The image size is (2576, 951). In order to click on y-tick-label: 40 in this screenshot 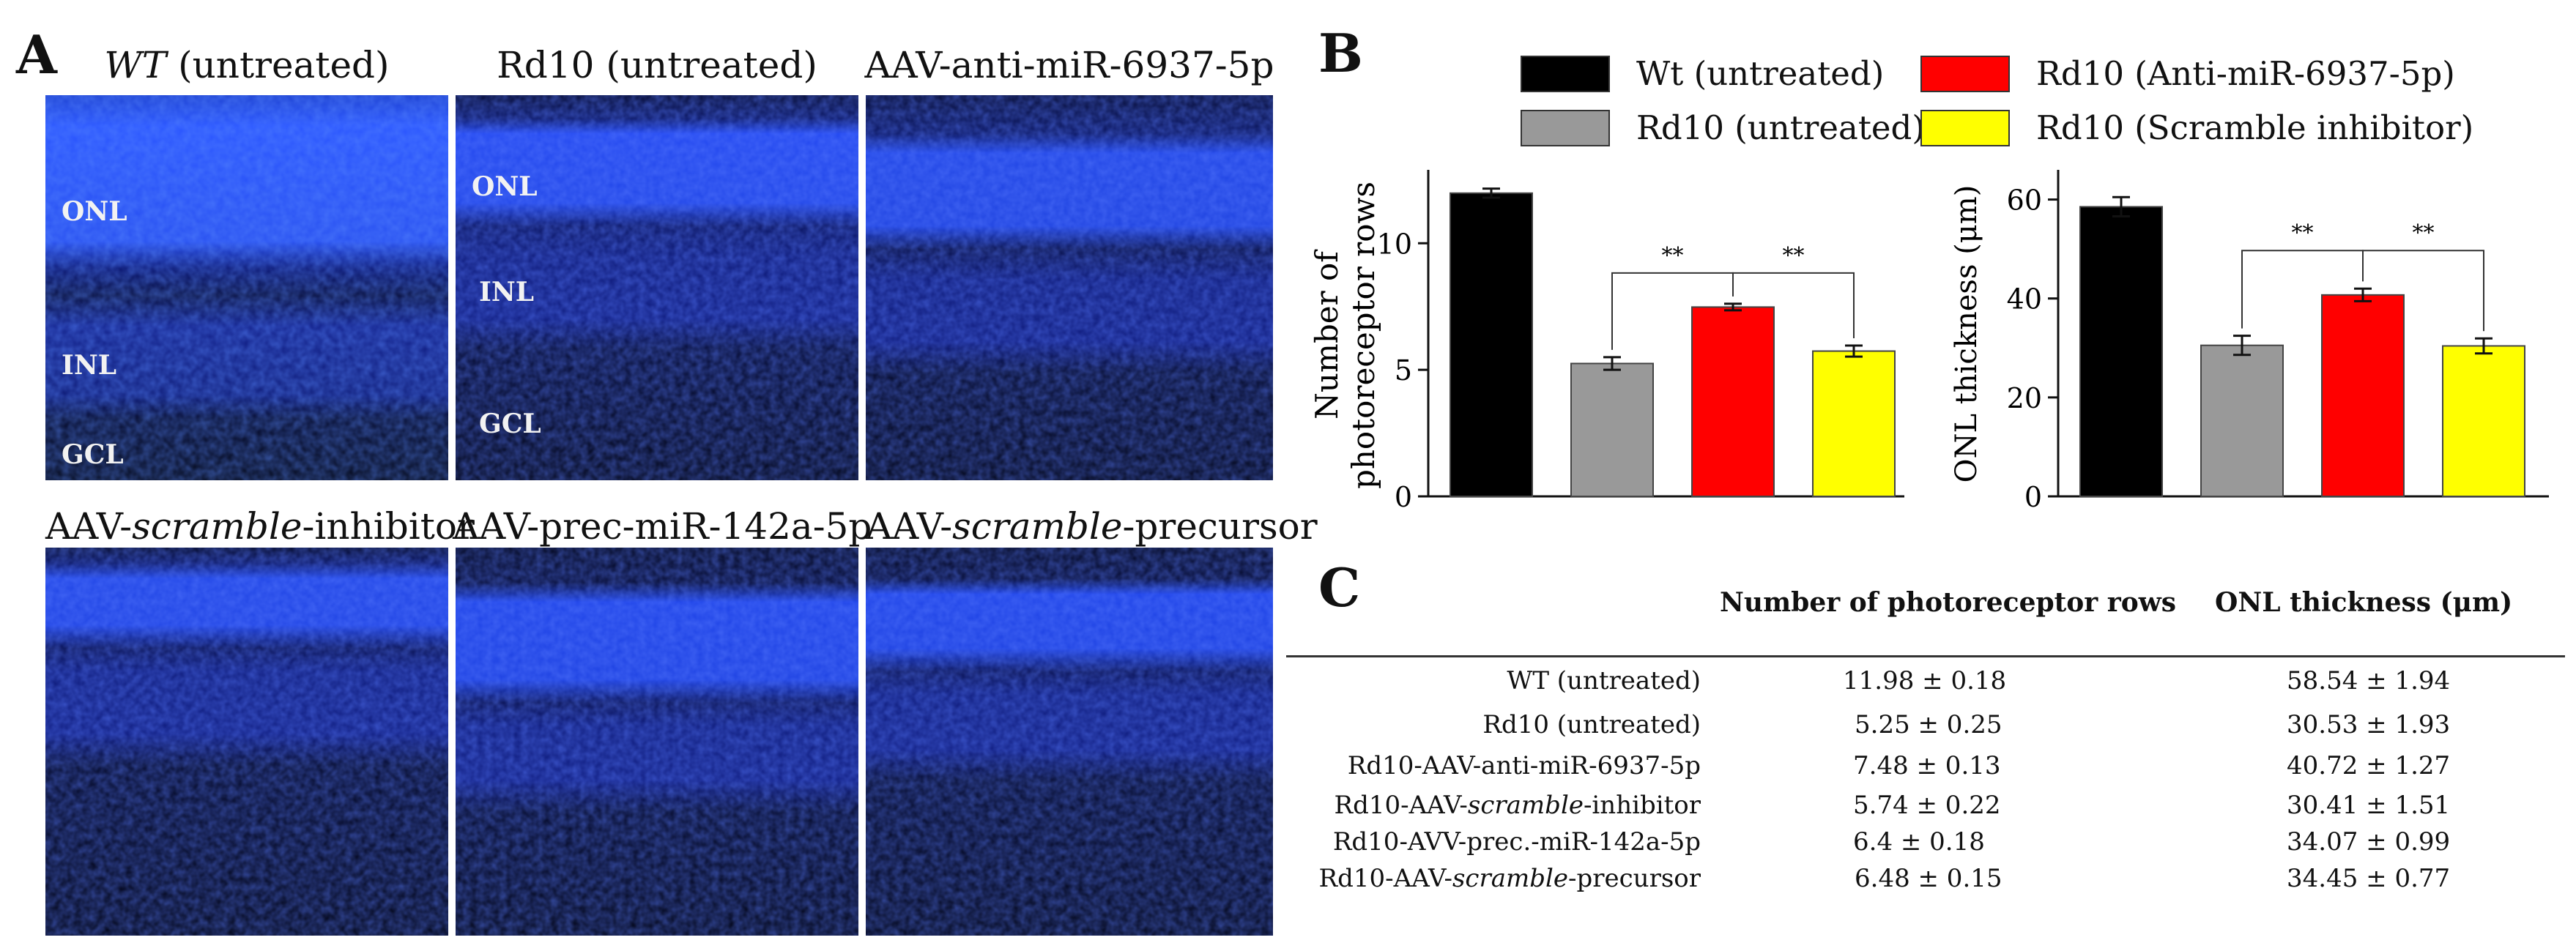, I will do `click(2024, 299)`.